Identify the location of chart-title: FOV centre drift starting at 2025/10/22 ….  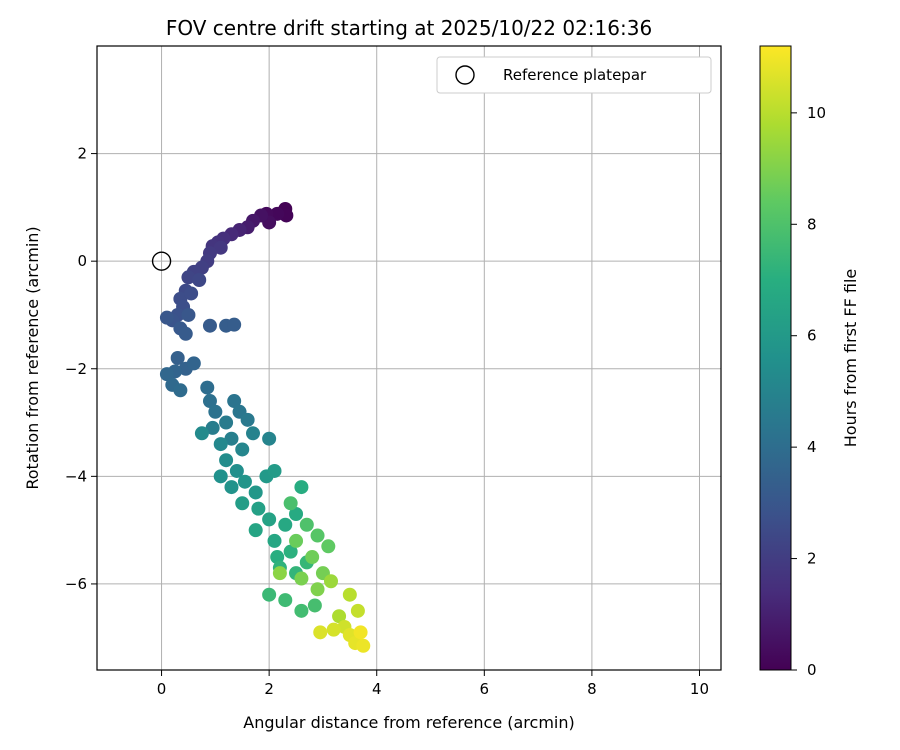
(409, 28).